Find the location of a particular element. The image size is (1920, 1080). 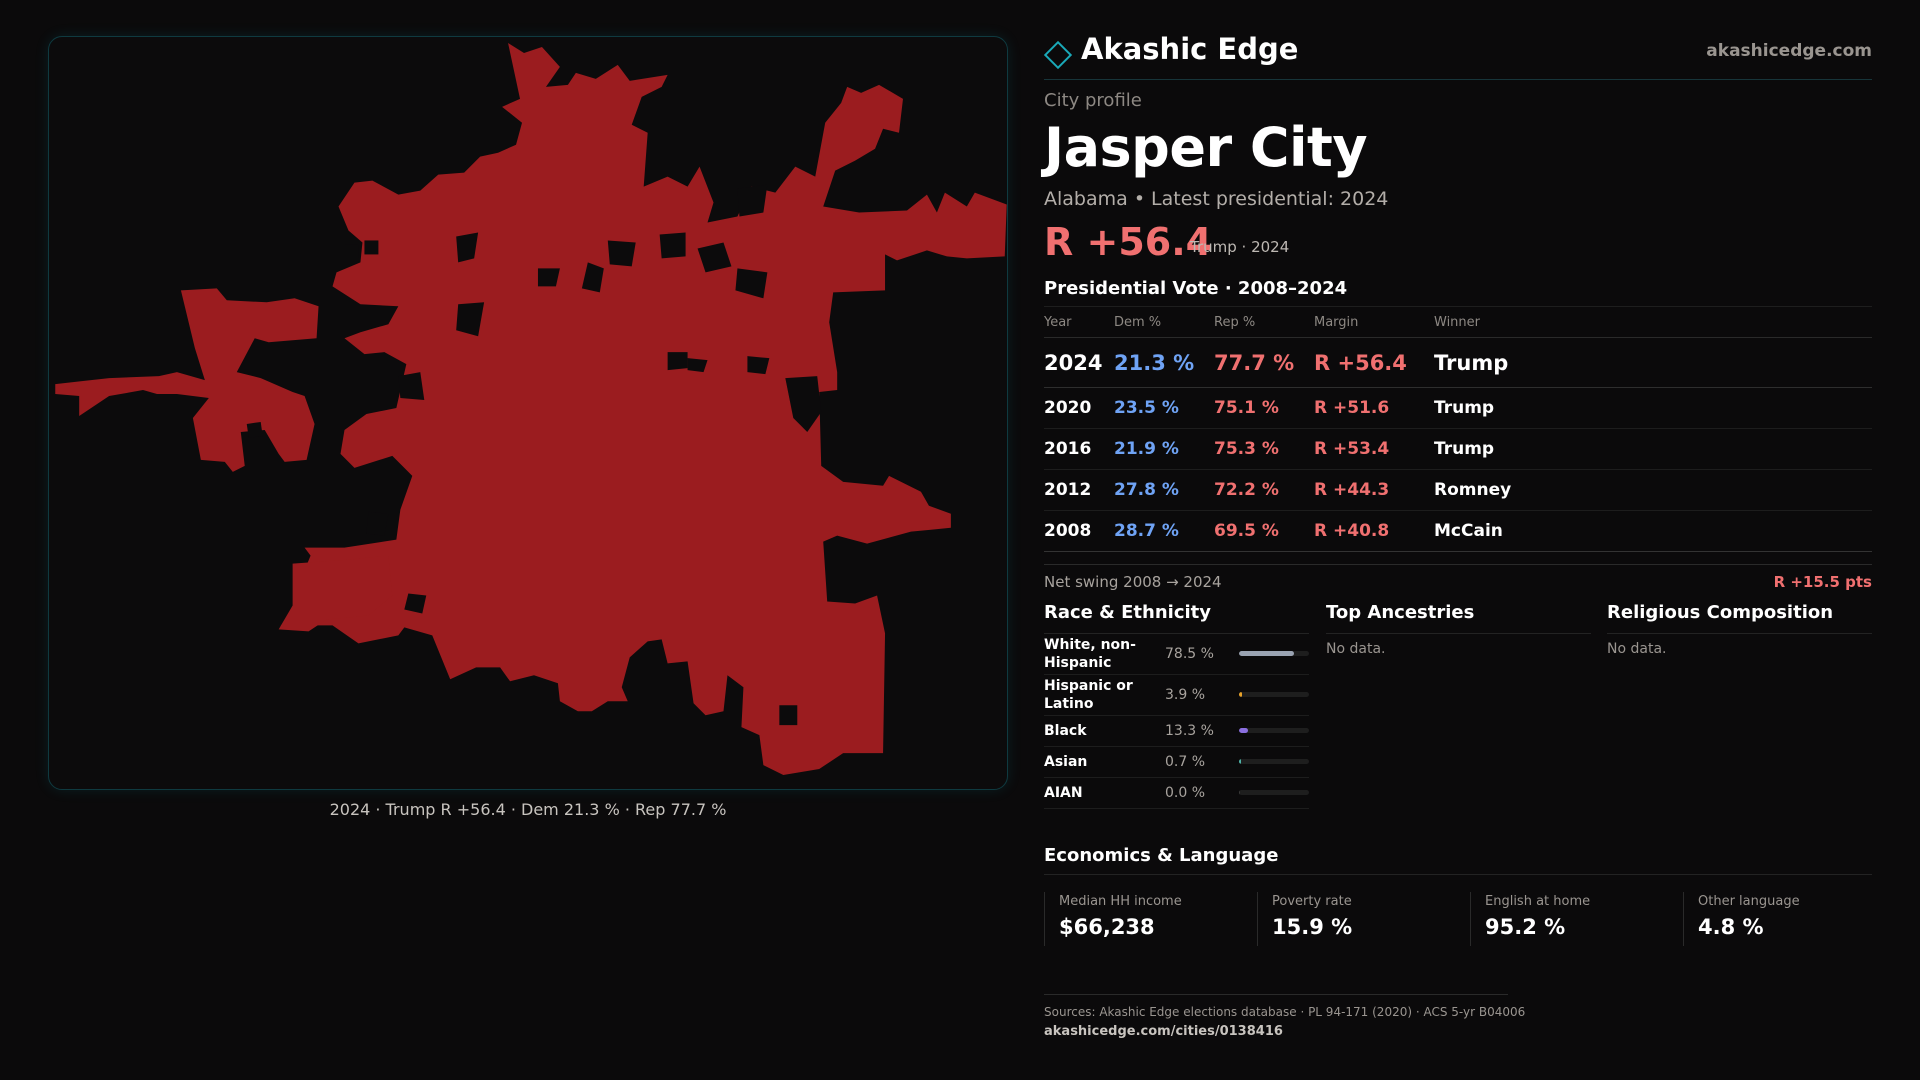

race-row: Black 13.3 % is located at coordinates (1176, 731).